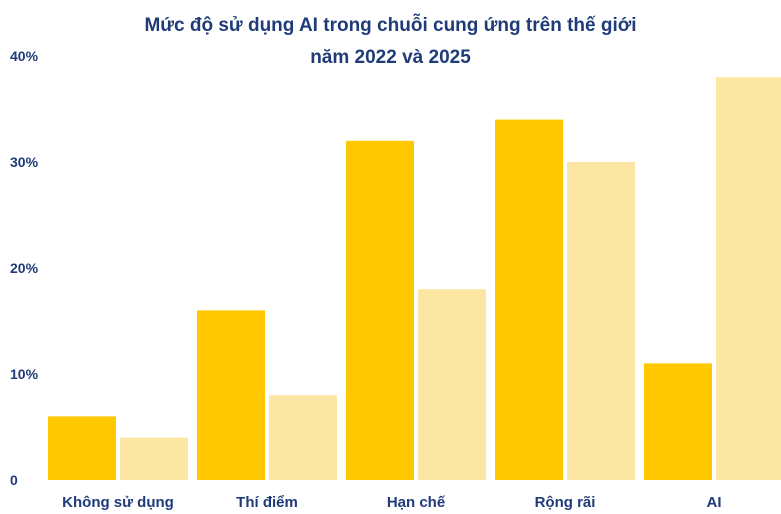  I want to click on category-label-3: Rộng rãi, so click(565, 502).